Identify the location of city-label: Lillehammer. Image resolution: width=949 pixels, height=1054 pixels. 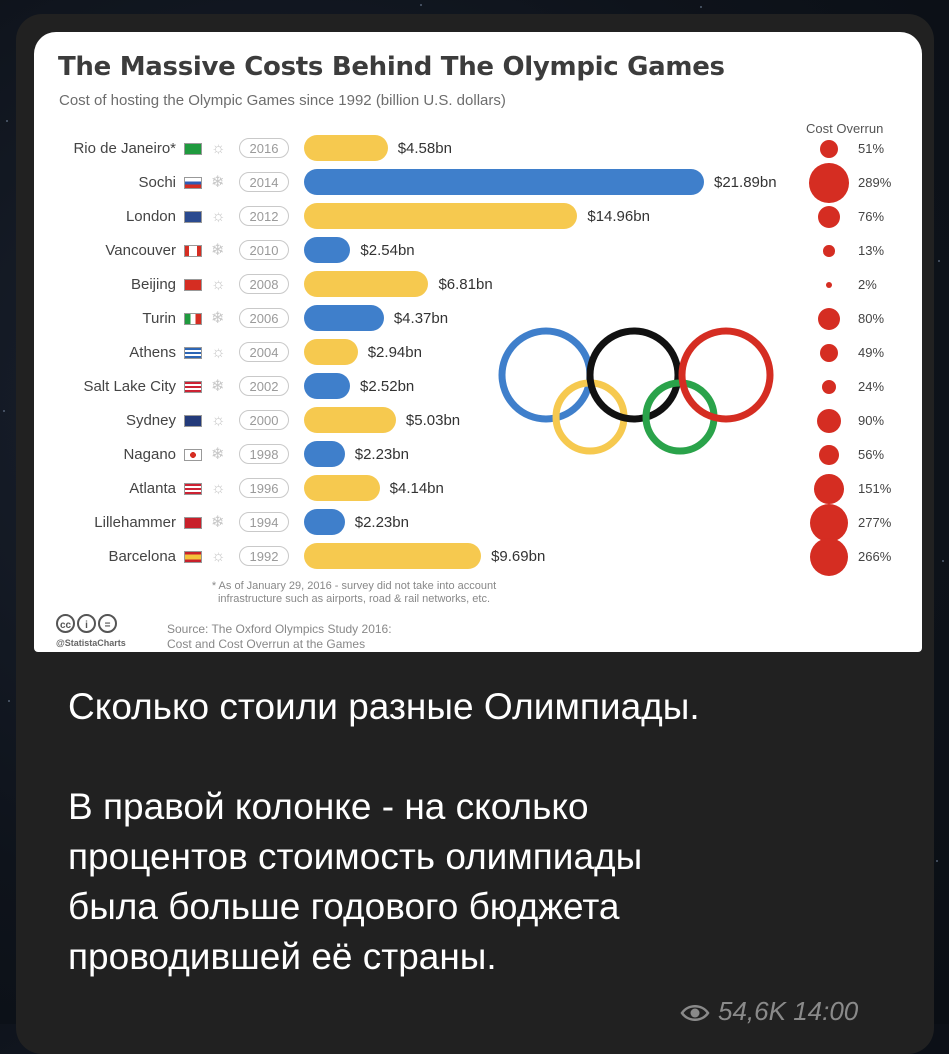
(135, 522).